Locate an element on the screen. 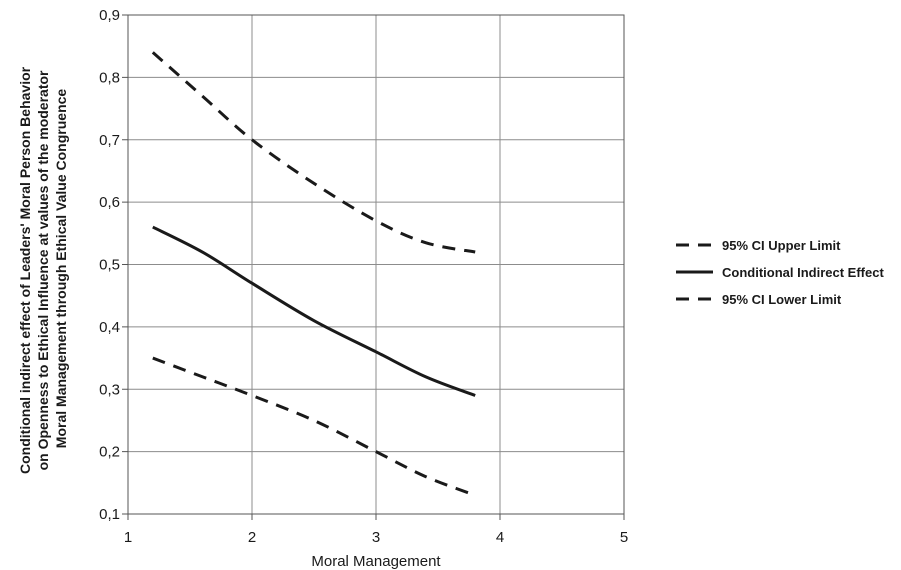 The height and width of the screenshot is (570, 901). x-tick-label: 5 is located at coordinates (624, 537).